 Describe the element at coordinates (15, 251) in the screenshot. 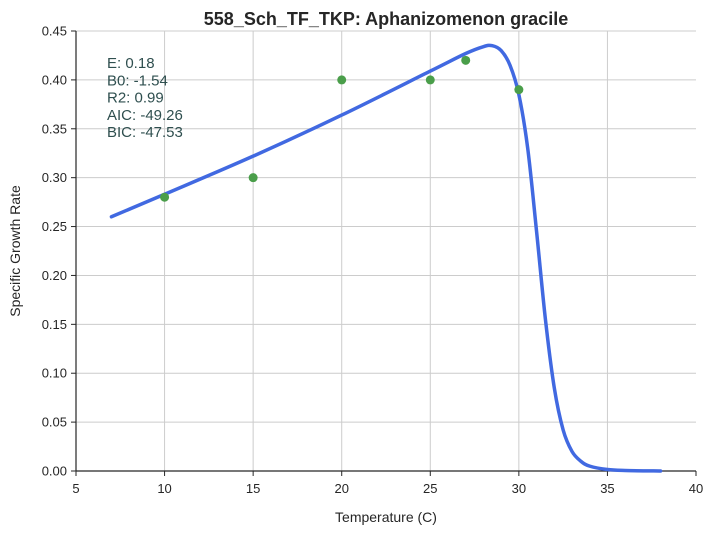

I see `y-axis-label: Specific Growth Rate` at that location.